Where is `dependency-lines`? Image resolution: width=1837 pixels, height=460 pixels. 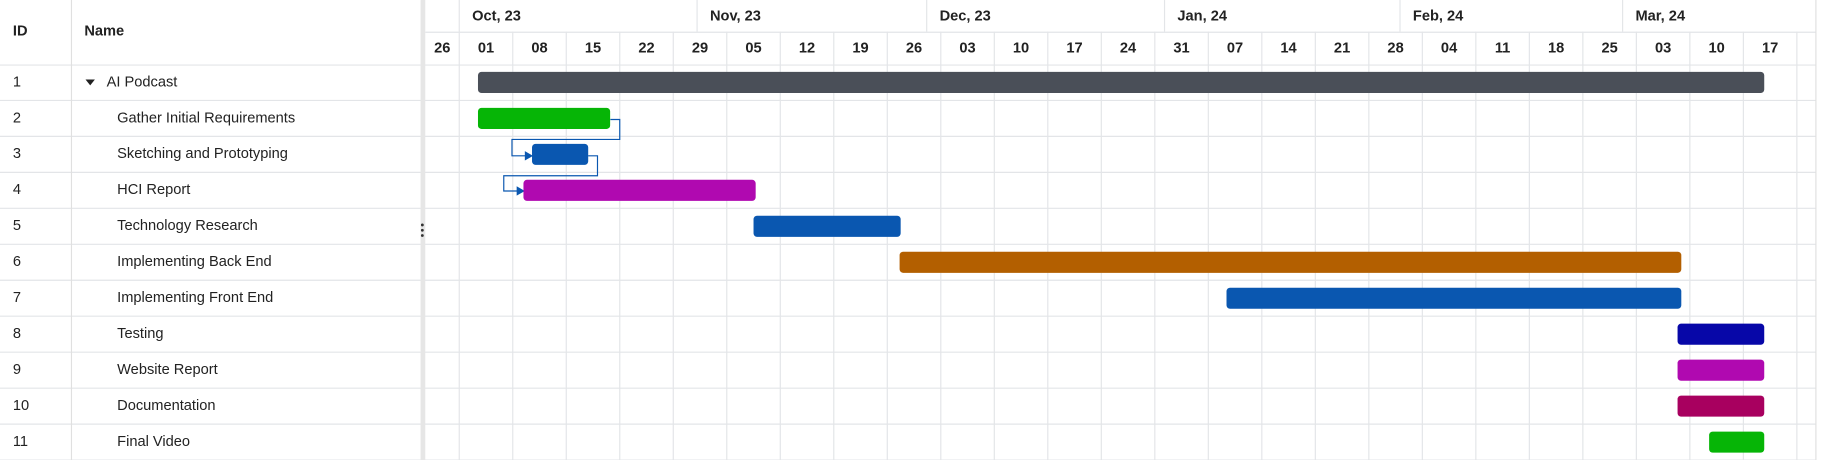
dependency-lines is located at coordinates (562, 155).